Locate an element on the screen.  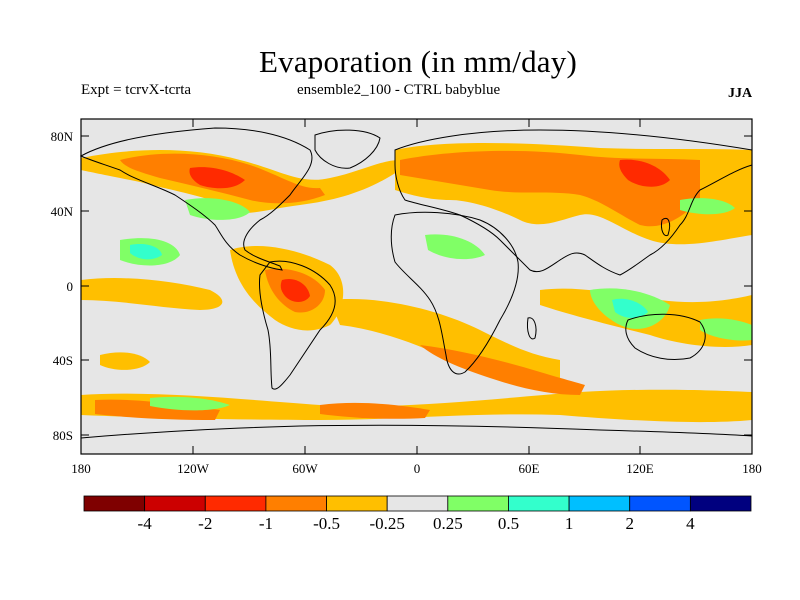
lon-tick-label: 60E is located at coordinates (529, 468).